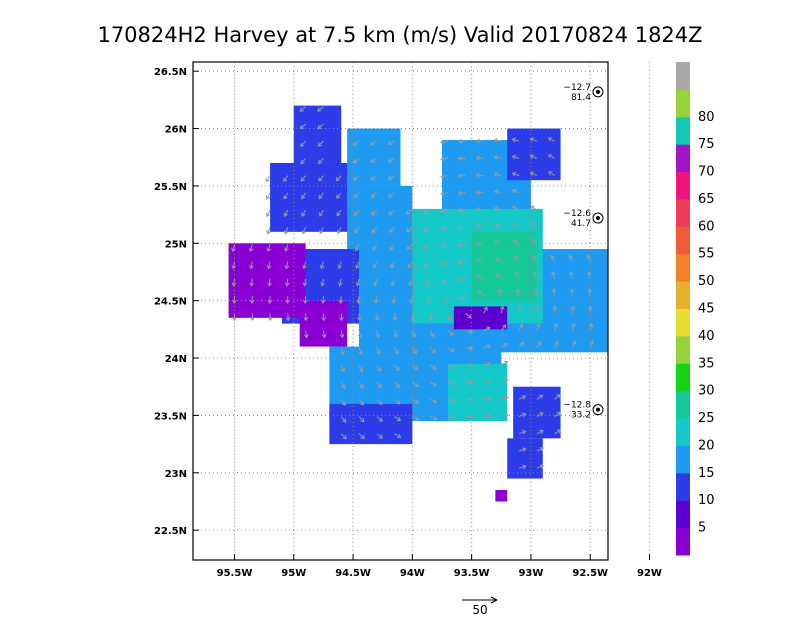 The height and width of the screenshot is (618, 800). What do you see at coordinates (530, 573) in the screenshot?
I see `x-tick-label: 93W` at bounding box center [530, 573].